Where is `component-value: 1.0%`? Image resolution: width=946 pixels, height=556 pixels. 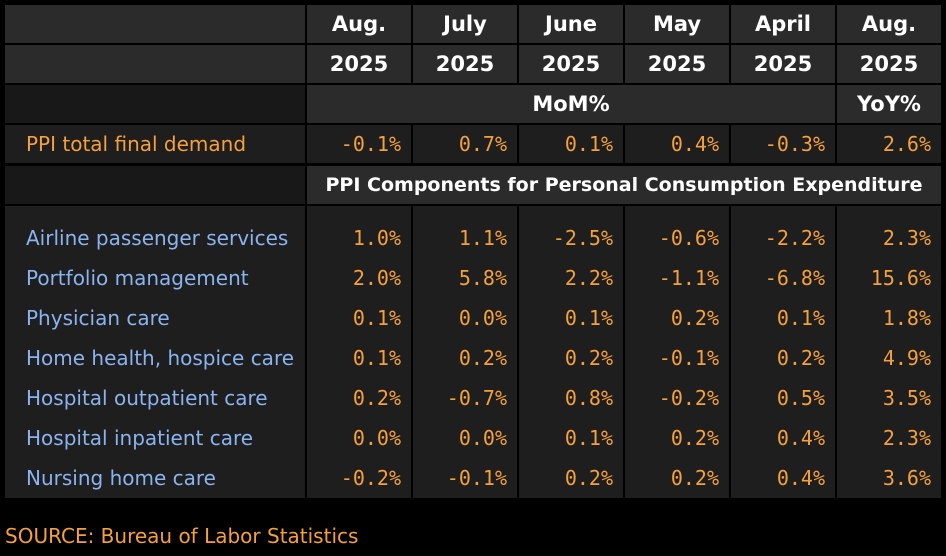
component-value: 1.0% is located at coordinates (359, 238).